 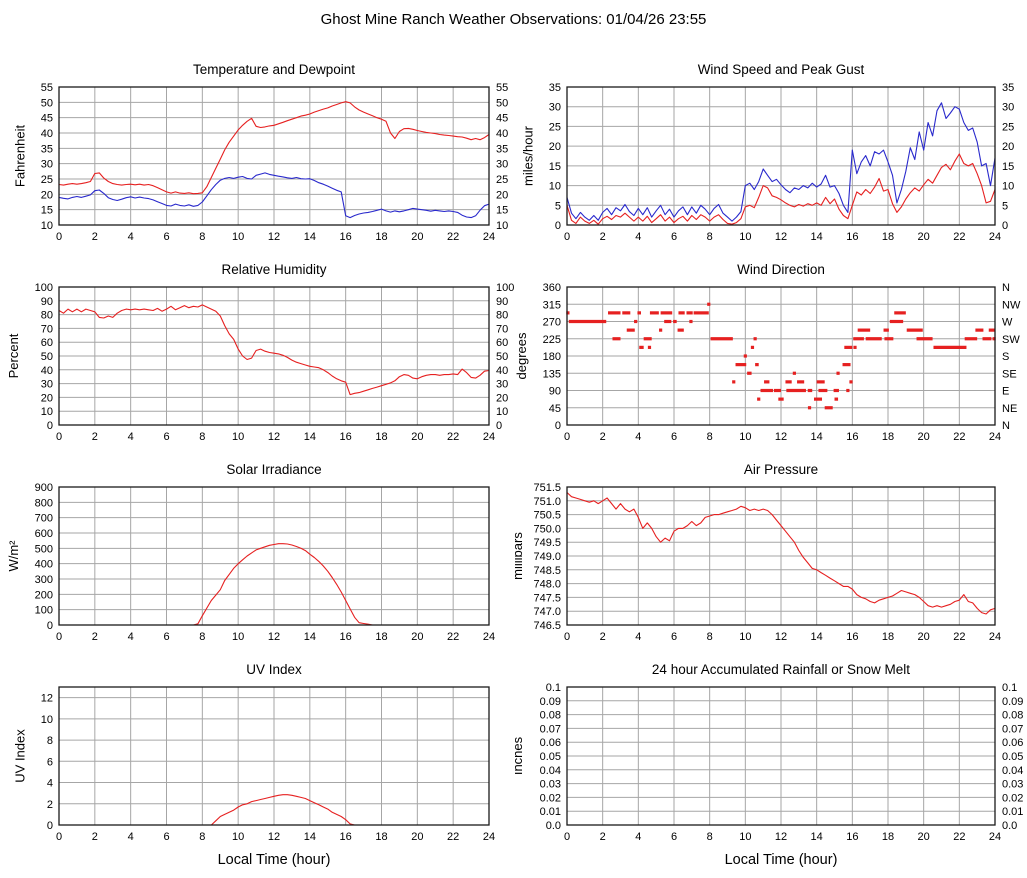 I want to click on svg-text: 25, so click(x=47, y=180).